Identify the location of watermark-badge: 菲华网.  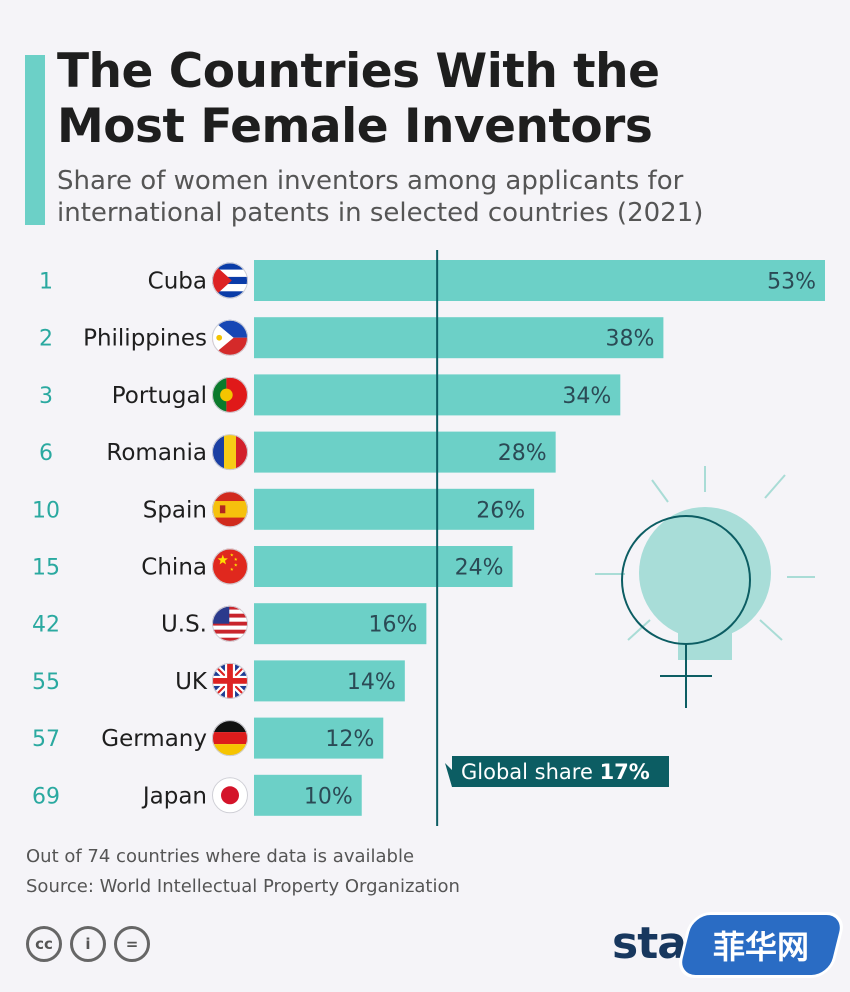
(761, 945).